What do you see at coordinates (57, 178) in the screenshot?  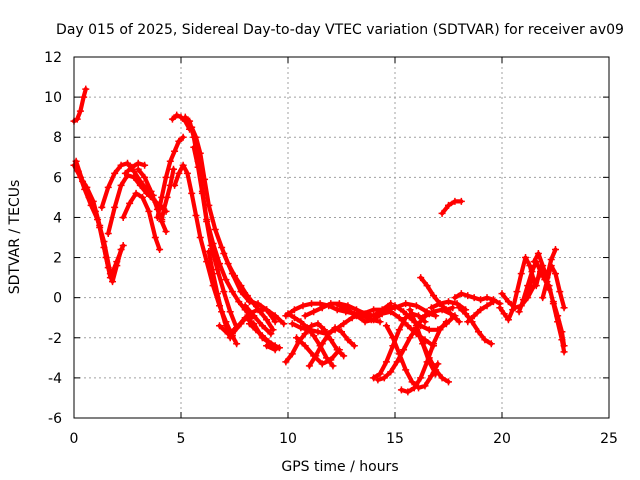 I see `y-tick-label: 6` at bounding box center [57, 178].